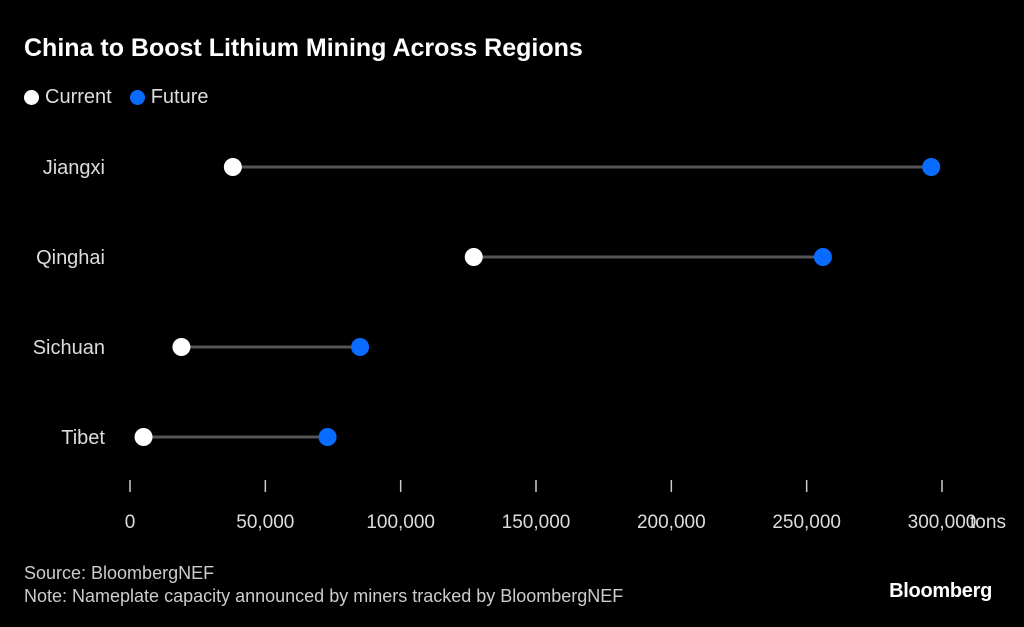 Image resolution: width=1024 pixels, height=627 pixels. I want to click on x-tick-label: 150,000, so click(536, 522).